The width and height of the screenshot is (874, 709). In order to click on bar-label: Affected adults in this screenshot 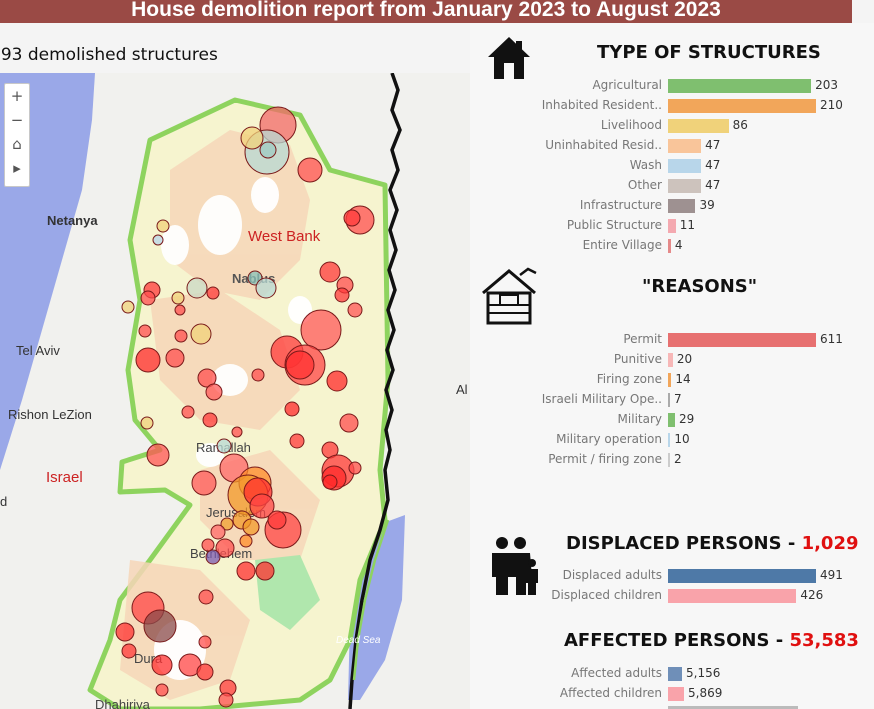, I will do `click(616, 673)`.